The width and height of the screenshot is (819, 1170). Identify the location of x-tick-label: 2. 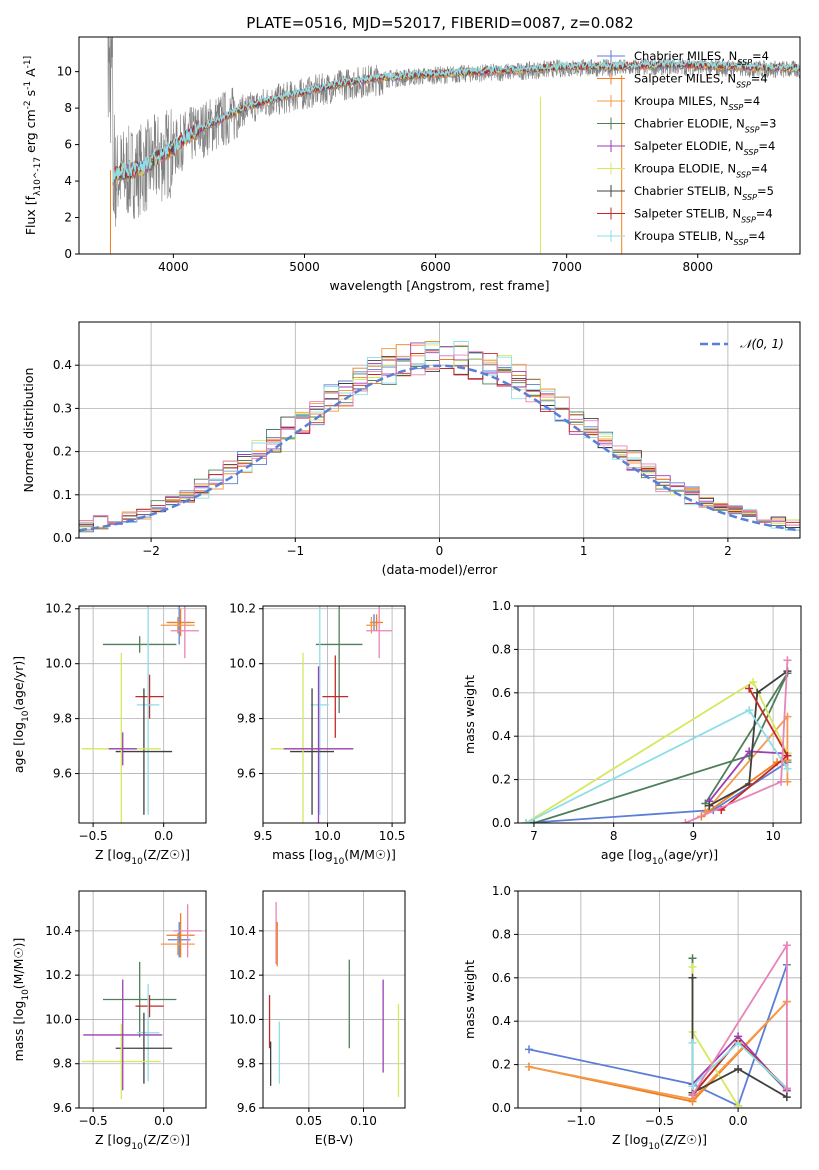
(728, 551).